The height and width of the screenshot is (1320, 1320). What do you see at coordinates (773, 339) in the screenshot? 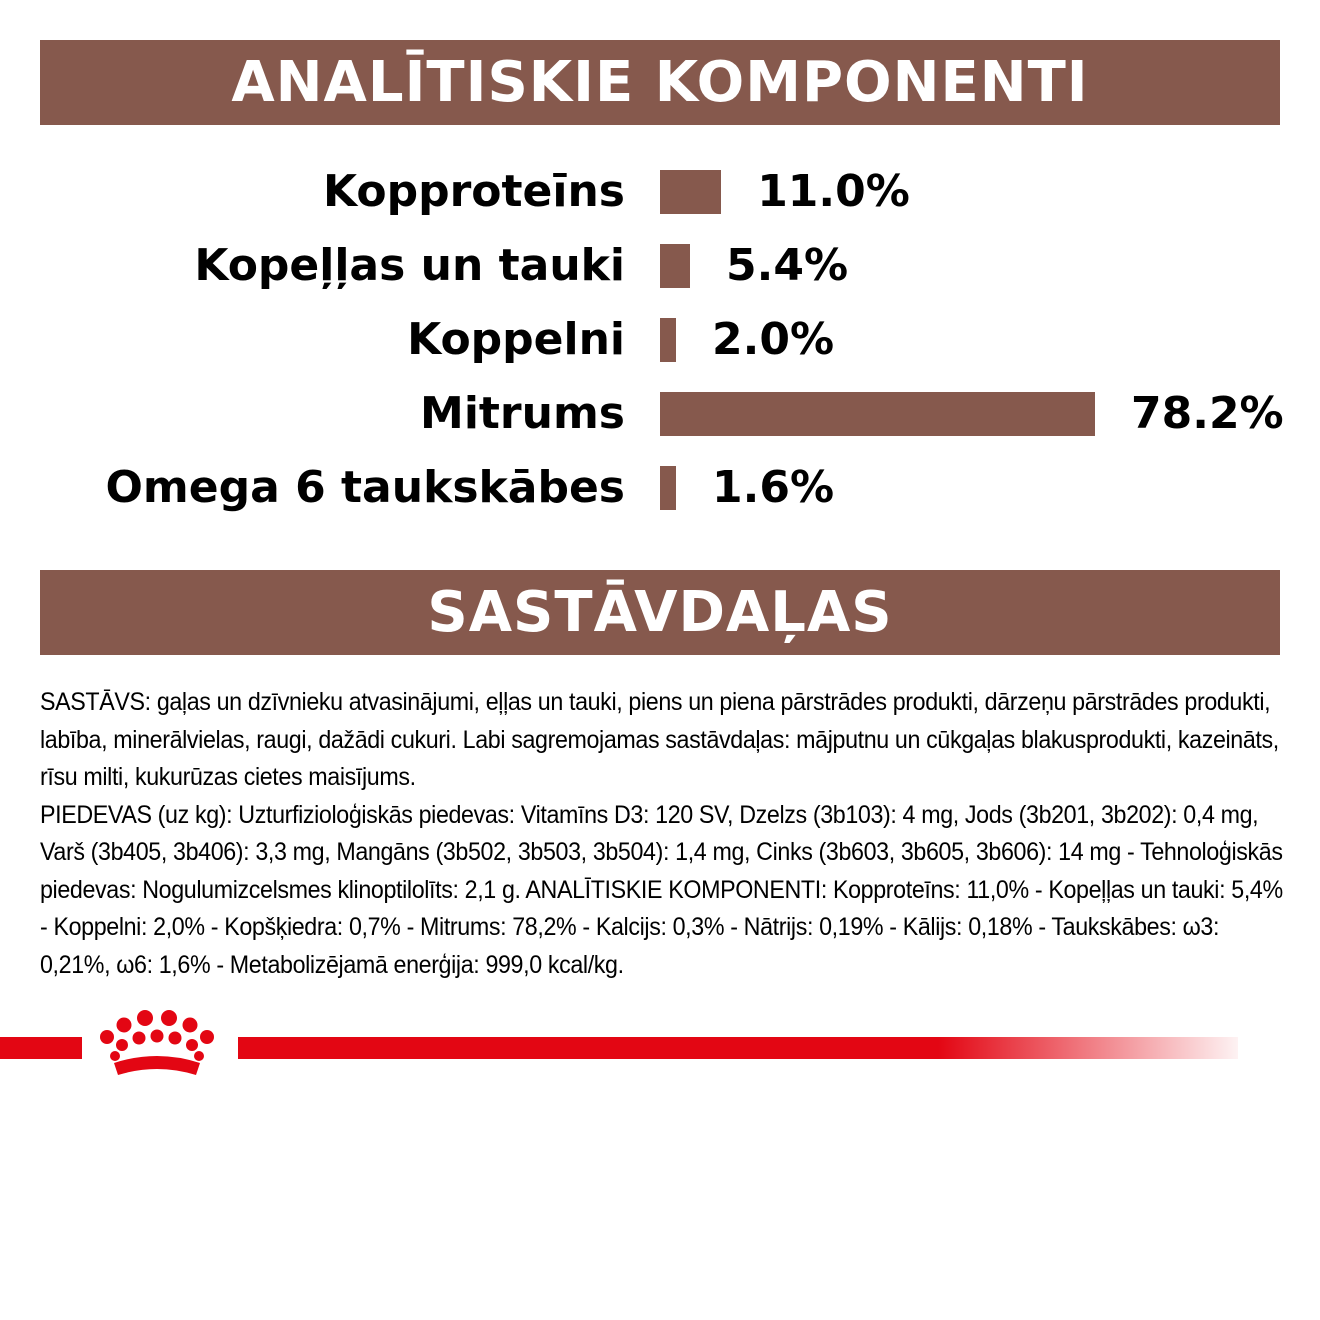
I see `bar-value-label: 2.0%` at bounding box center [773, 339].